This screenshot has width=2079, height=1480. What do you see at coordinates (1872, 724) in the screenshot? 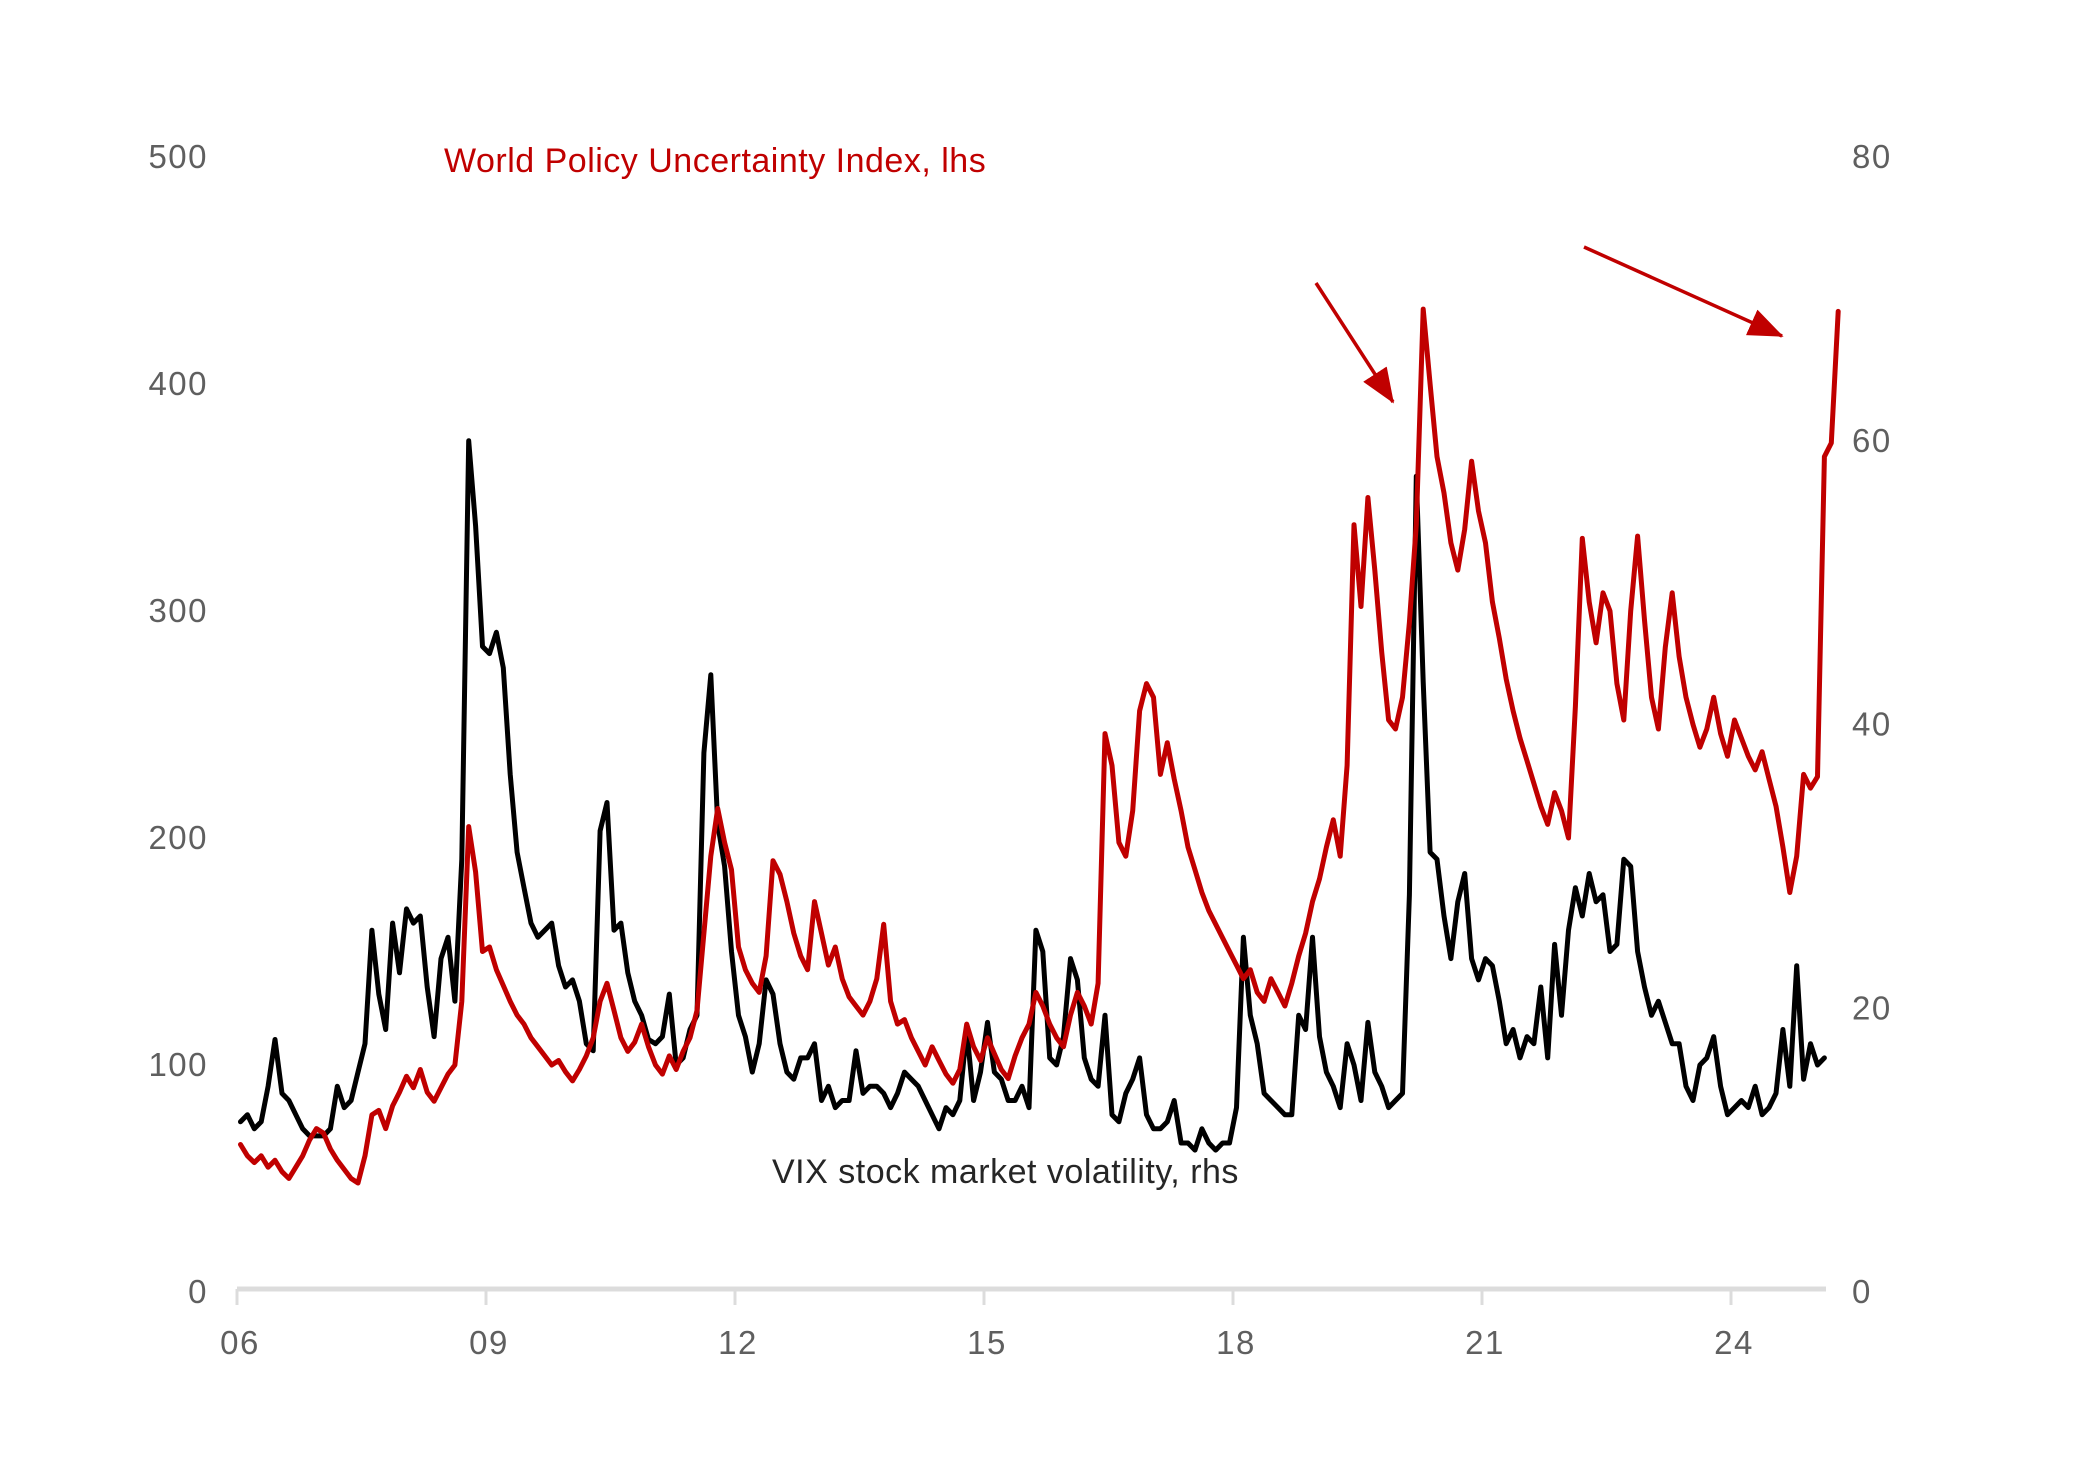
I see `right-axis-tick-label: 40` at bounding box center [1872, 724].